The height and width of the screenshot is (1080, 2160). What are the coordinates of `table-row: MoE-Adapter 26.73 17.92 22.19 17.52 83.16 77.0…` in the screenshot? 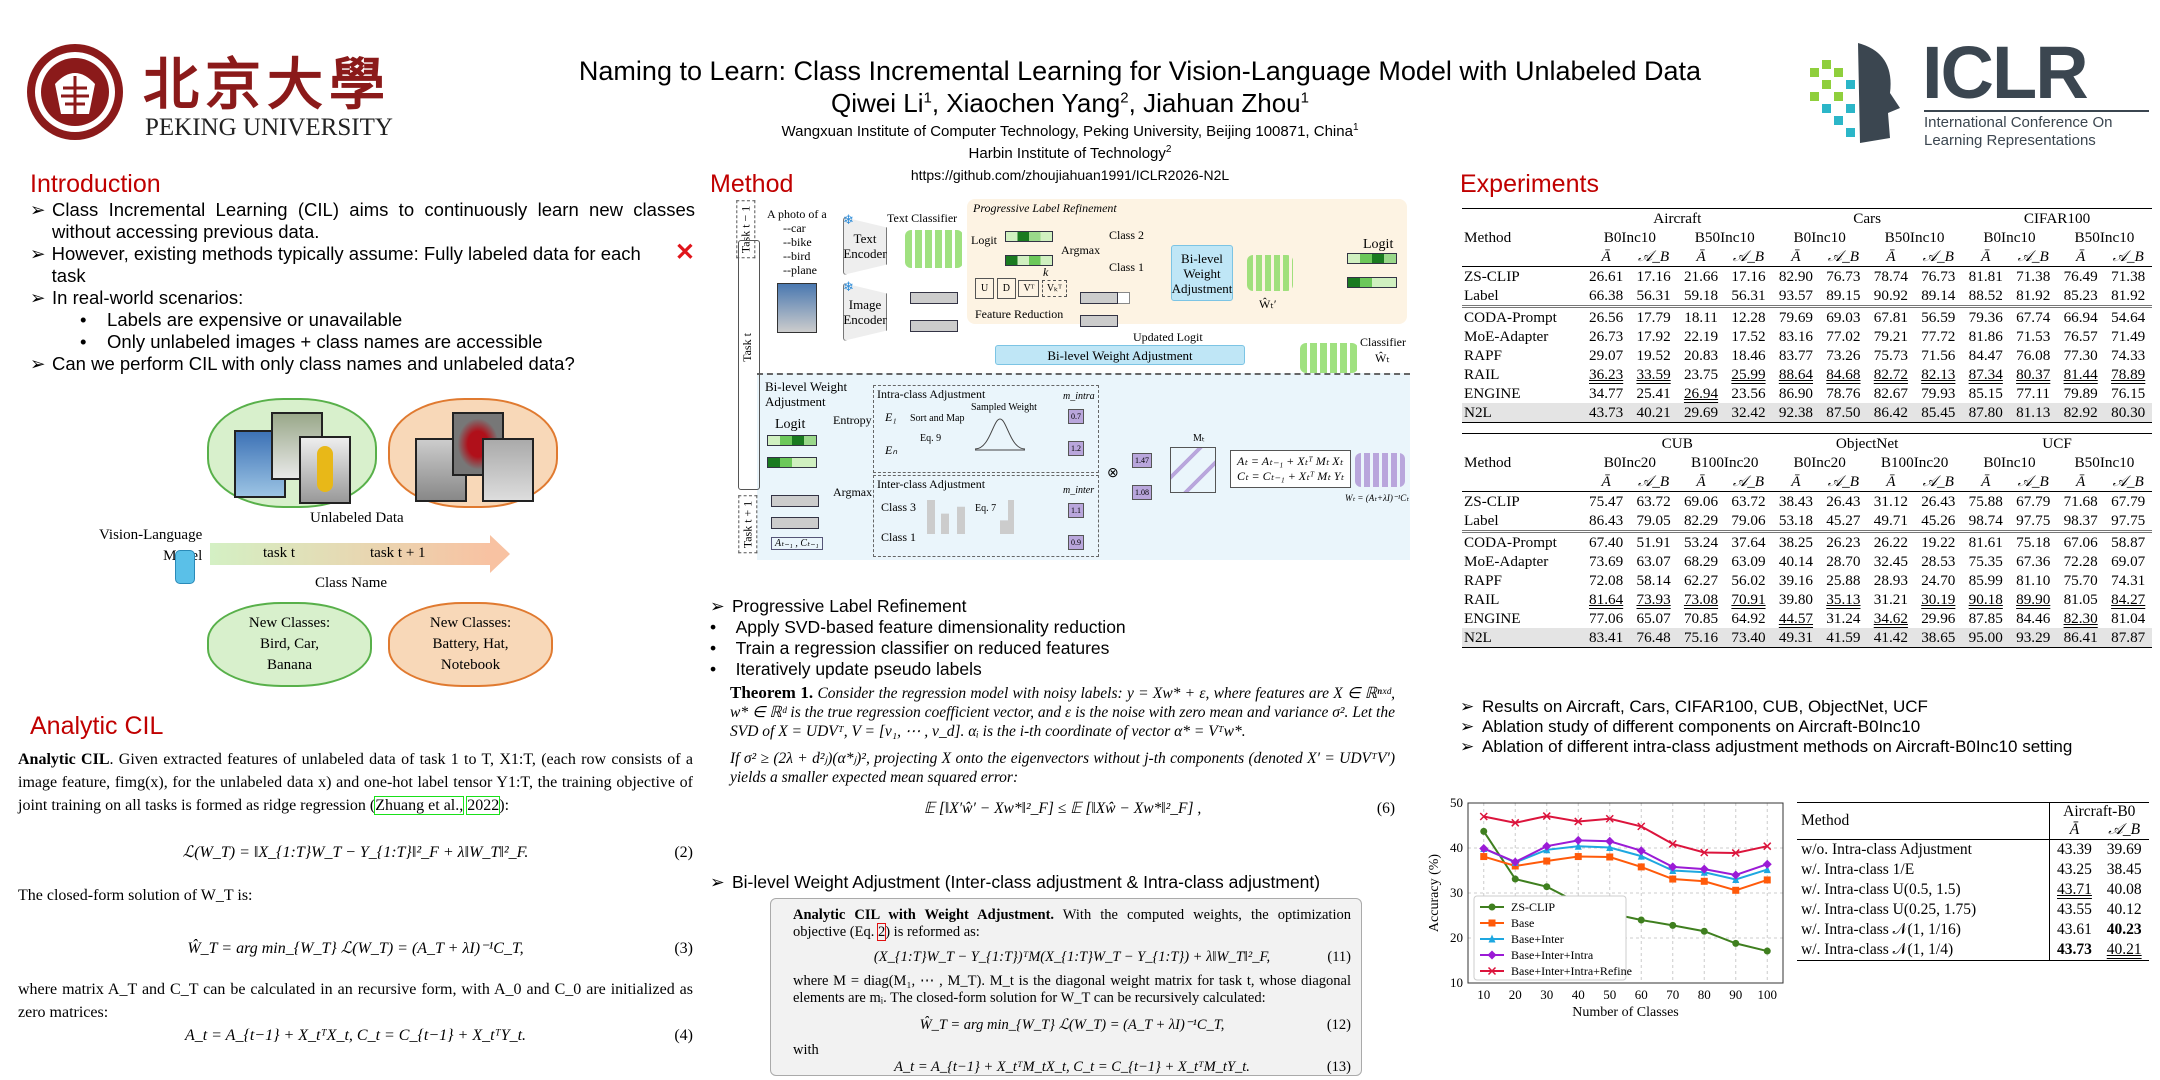 It's located at (1807, 336).